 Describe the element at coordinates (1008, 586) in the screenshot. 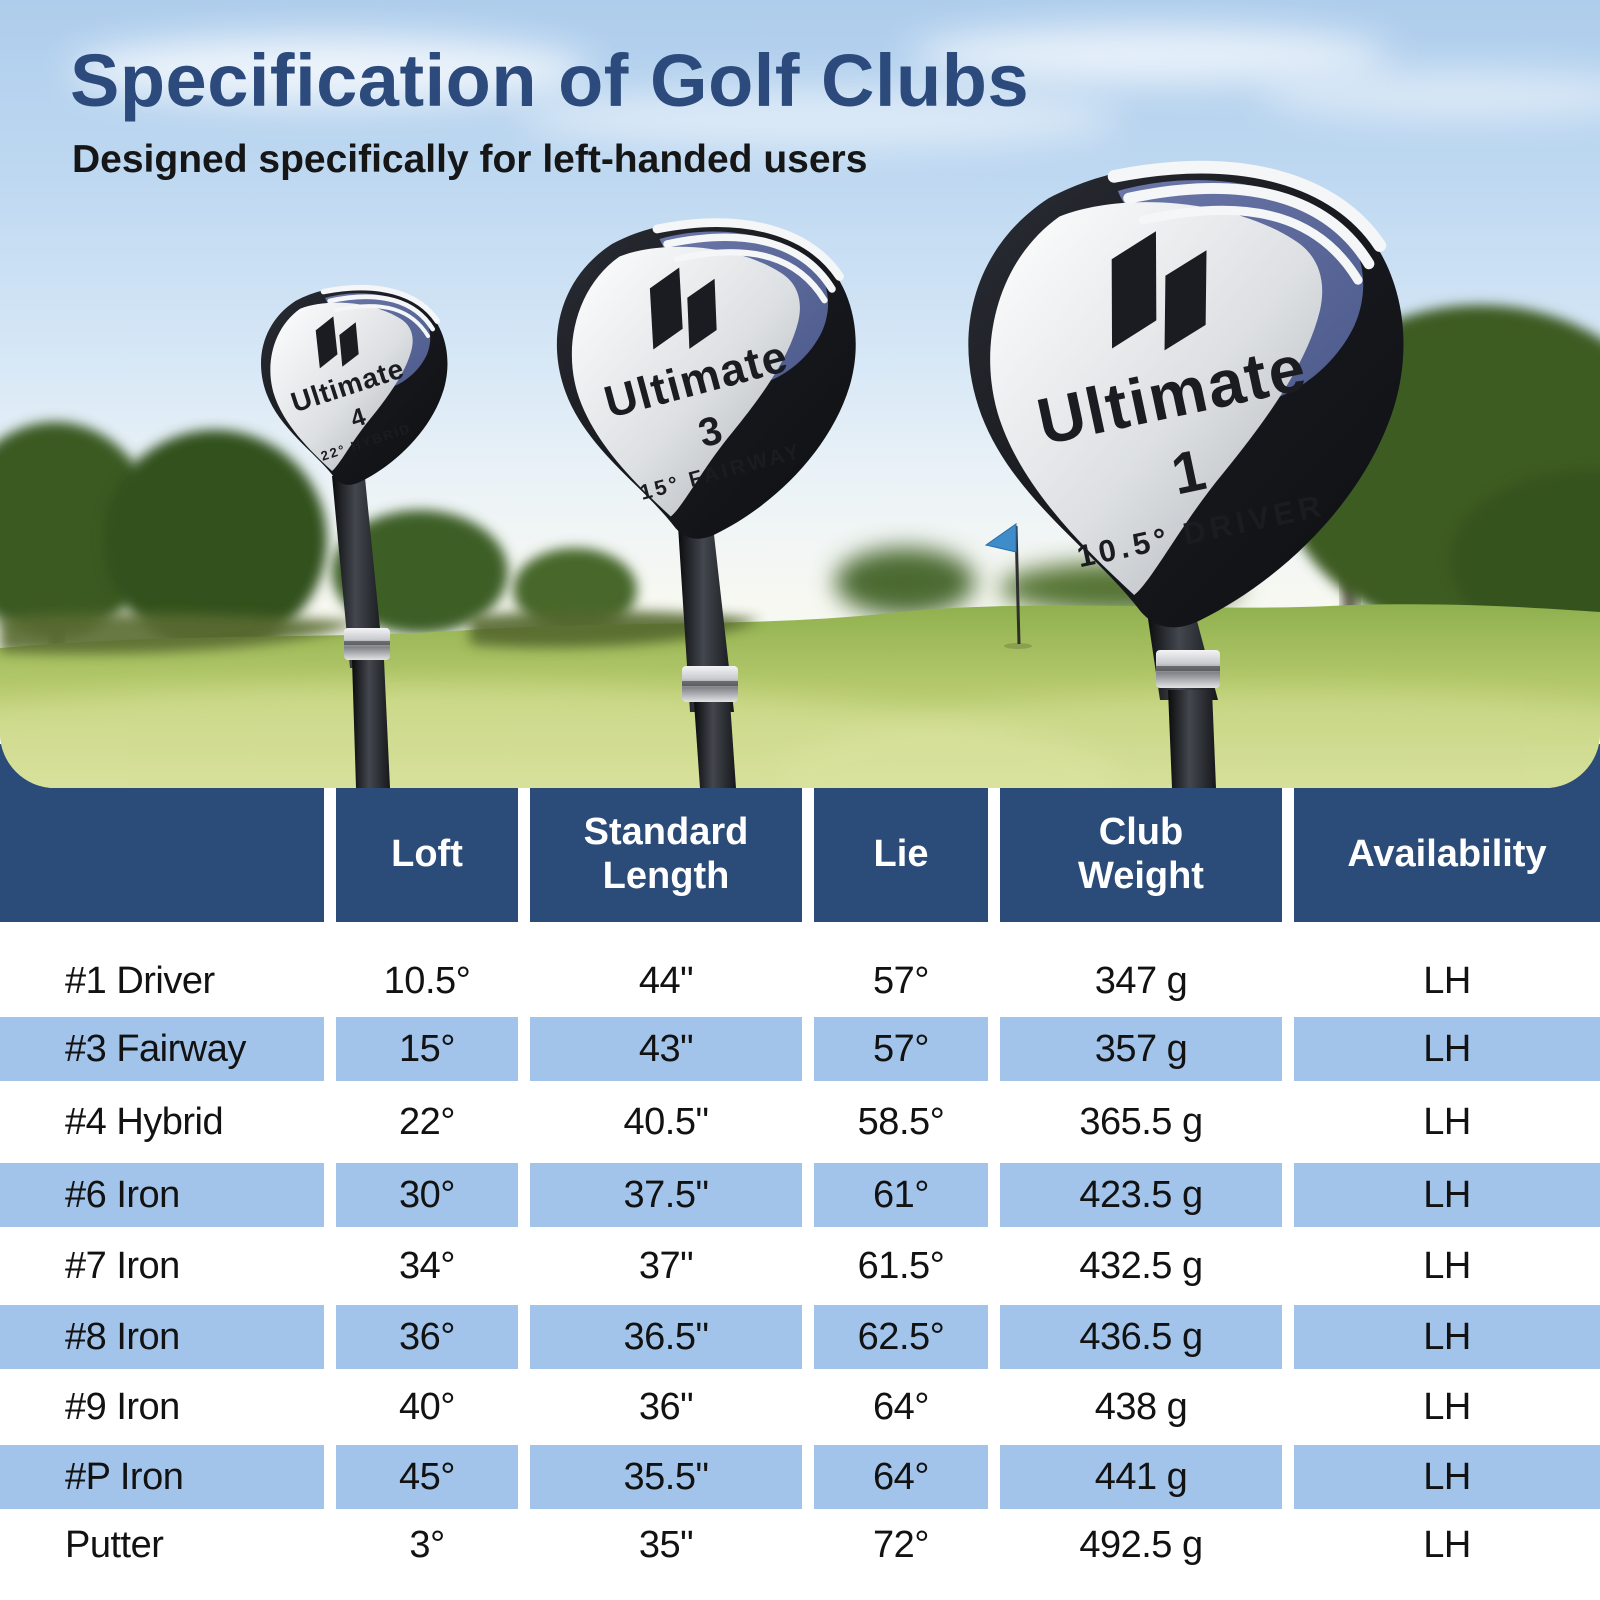

I see `golf-flag-icon` at that location.